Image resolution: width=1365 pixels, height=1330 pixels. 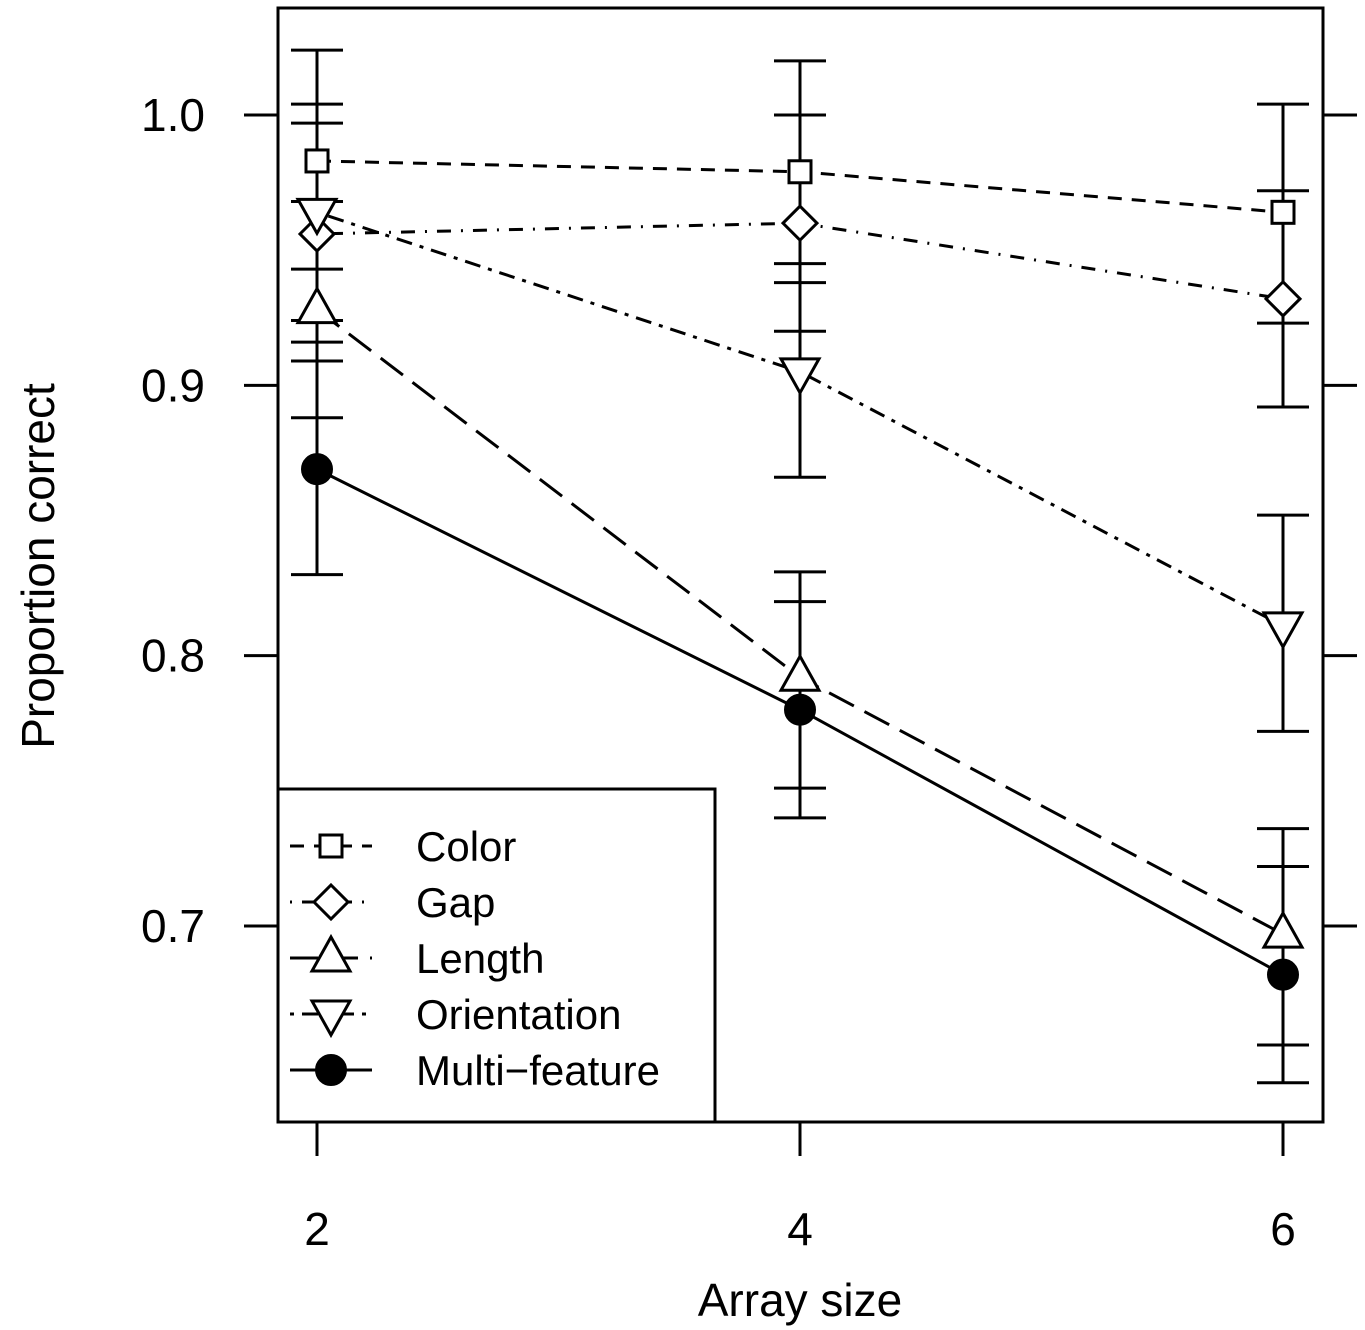 What do you see at coordinates (209, 520) in the screenshot?
I see `y-axis: 0.7 0.8 0.9 1.0` at bounding box center [209, 520].